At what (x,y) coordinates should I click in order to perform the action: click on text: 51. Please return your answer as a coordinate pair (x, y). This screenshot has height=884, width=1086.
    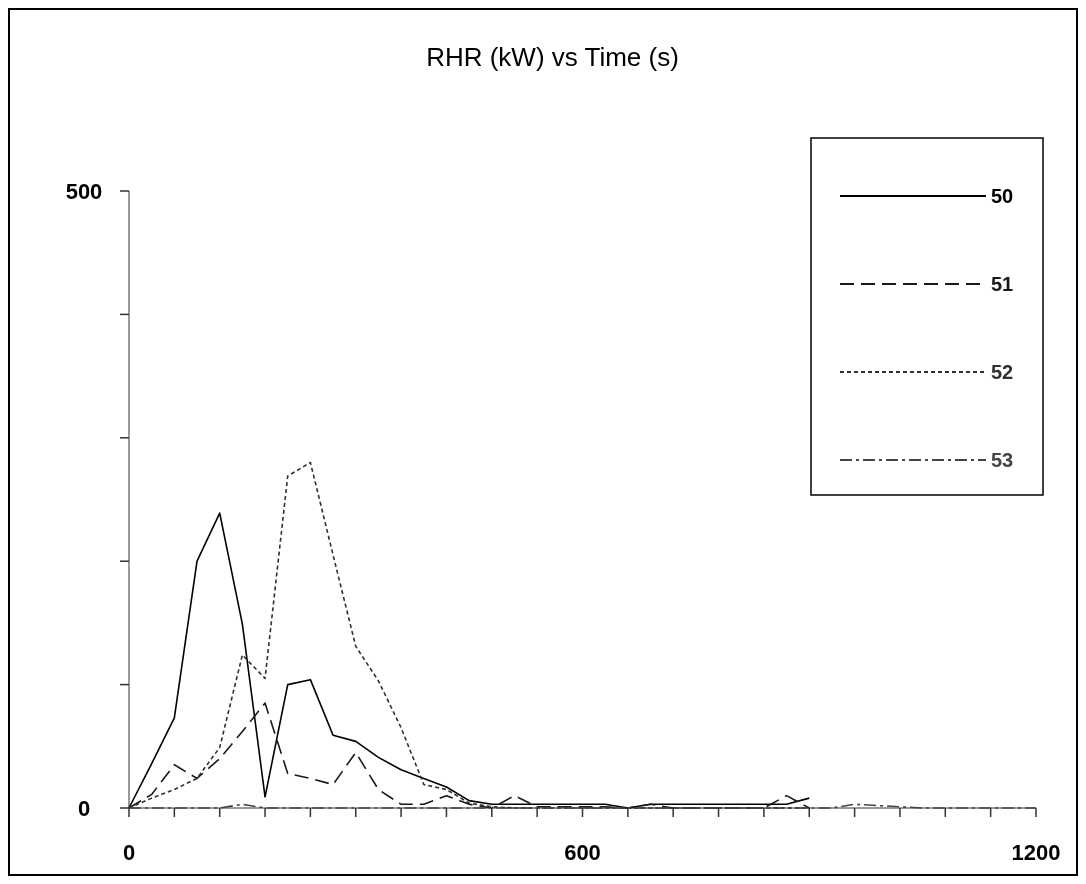
    Looking at the image, I should click on (1002, 284).